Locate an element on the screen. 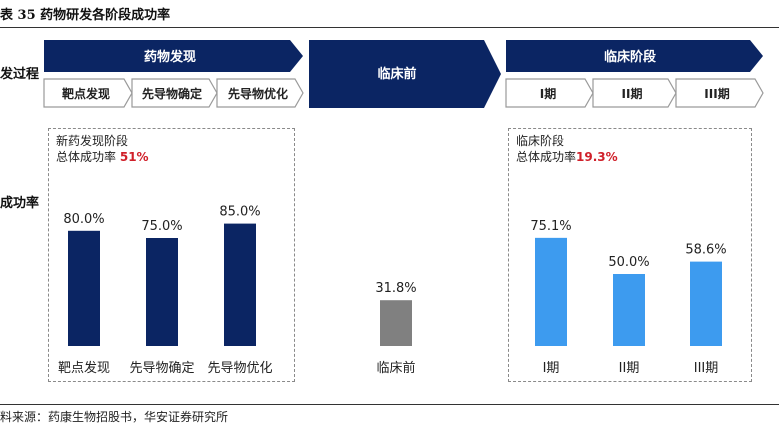  discovery-stage-label: 药物发现 is located at coordinates (170, 57).